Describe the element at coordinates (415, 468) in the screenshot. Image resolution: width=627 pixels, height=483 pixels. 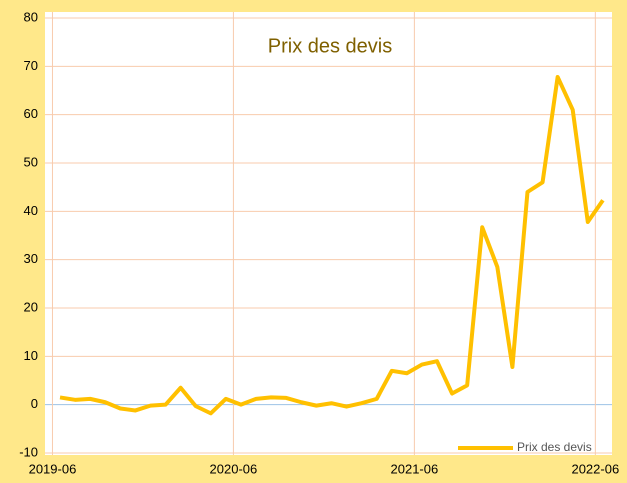
I see `x-tick-label: 2021-06` at that location.